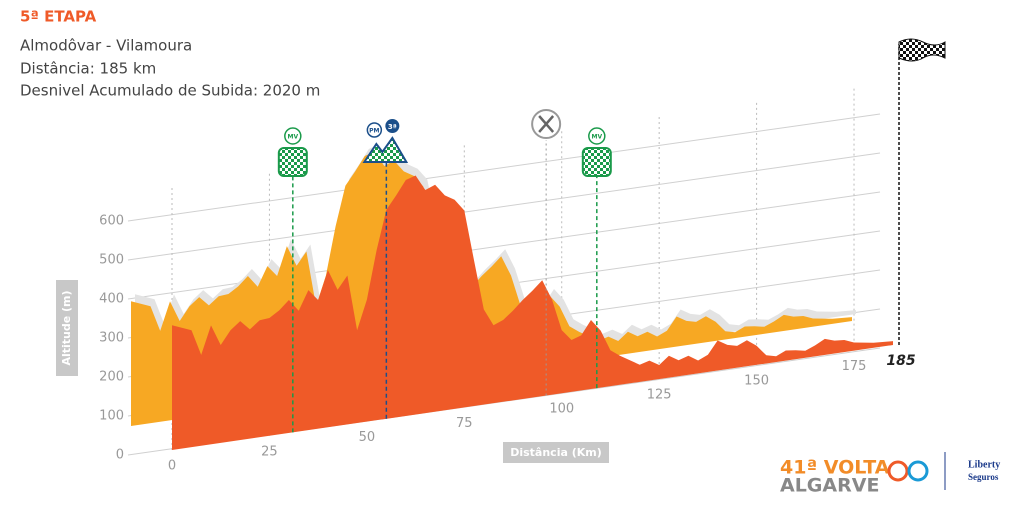 The image size is (1024, 516). I want to click on x-tick-label: 125, so click(659, 395).